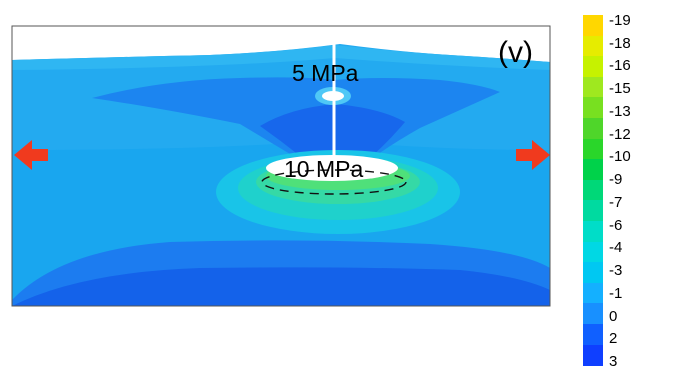 Image resolution: width=678 pixels, height=383 pixels. Describe the element at coordinates (31, 155) in the screenshot. I see `left-arrow-icon` at that location.